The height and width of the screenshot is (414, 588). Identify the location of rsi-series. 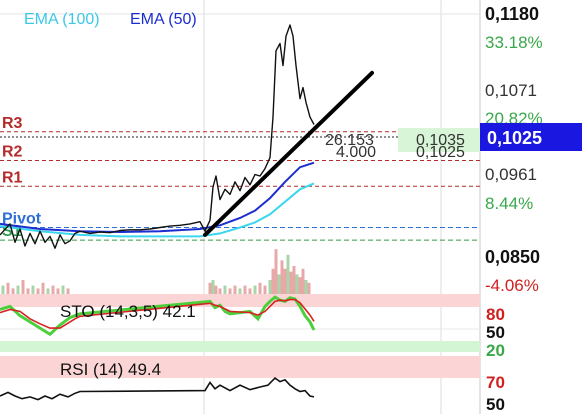
(157, 388).